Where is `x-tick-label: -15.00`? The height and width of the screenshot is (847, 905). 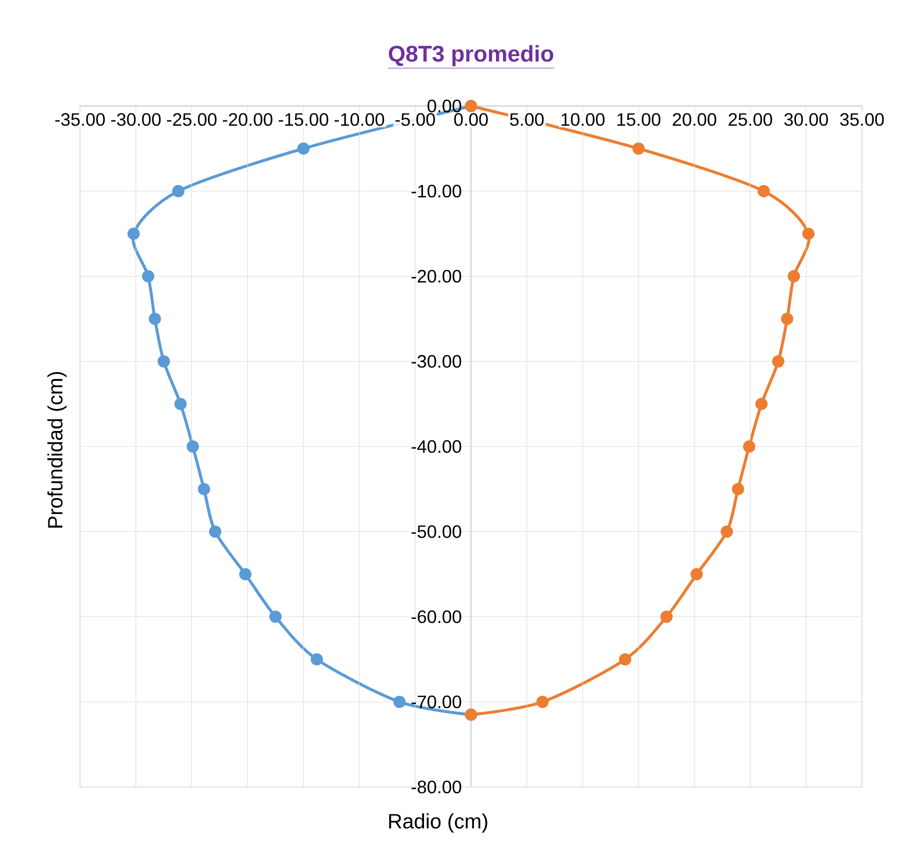
x-tick-label: -15.00 is located at coordinates (303, 119).